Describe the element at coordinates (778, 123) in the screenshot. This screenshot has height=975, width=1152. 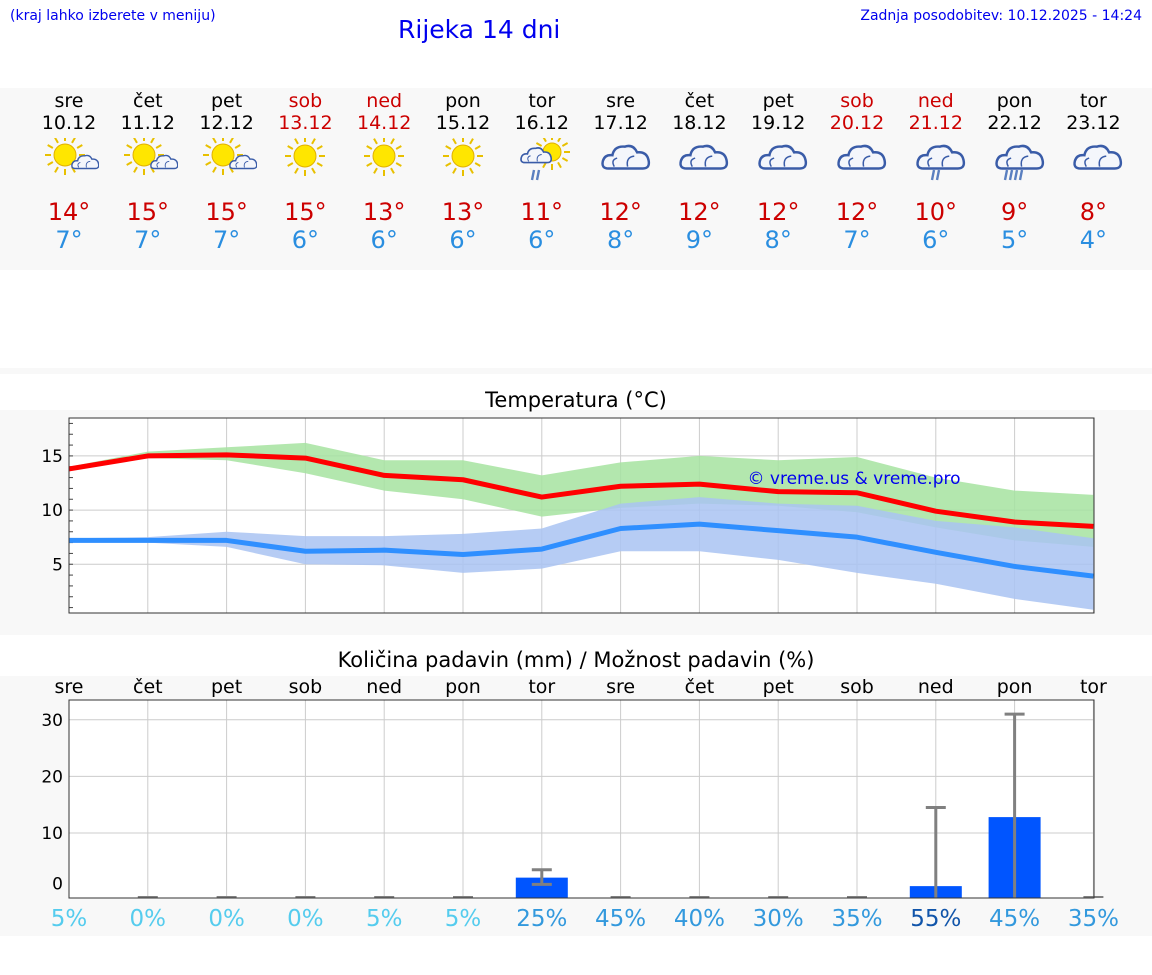
I see `day-date: 19.12` at that location.